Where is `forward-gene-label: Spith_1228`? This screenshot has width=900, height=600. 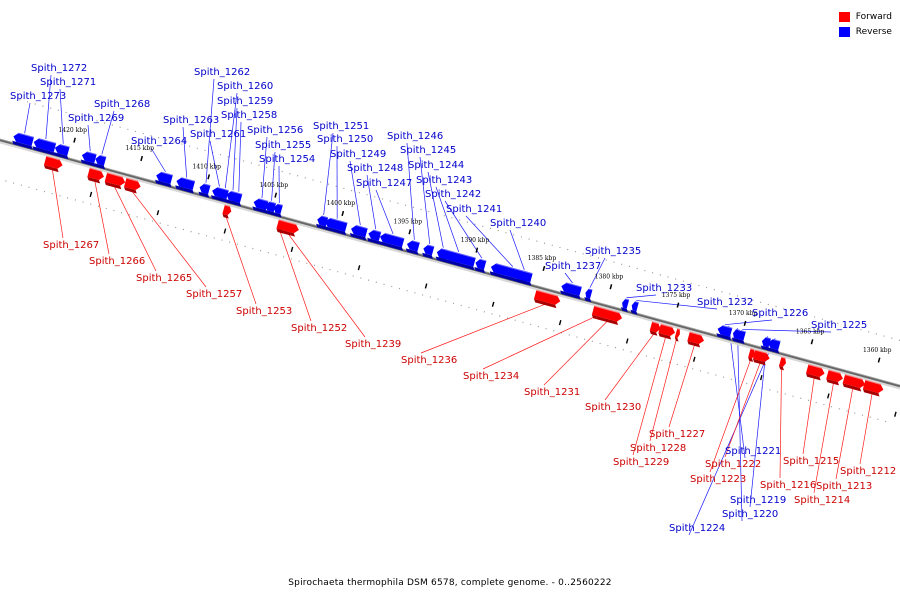 forward-gene-label: Spith_1228 is located at coordinates (658, 448).